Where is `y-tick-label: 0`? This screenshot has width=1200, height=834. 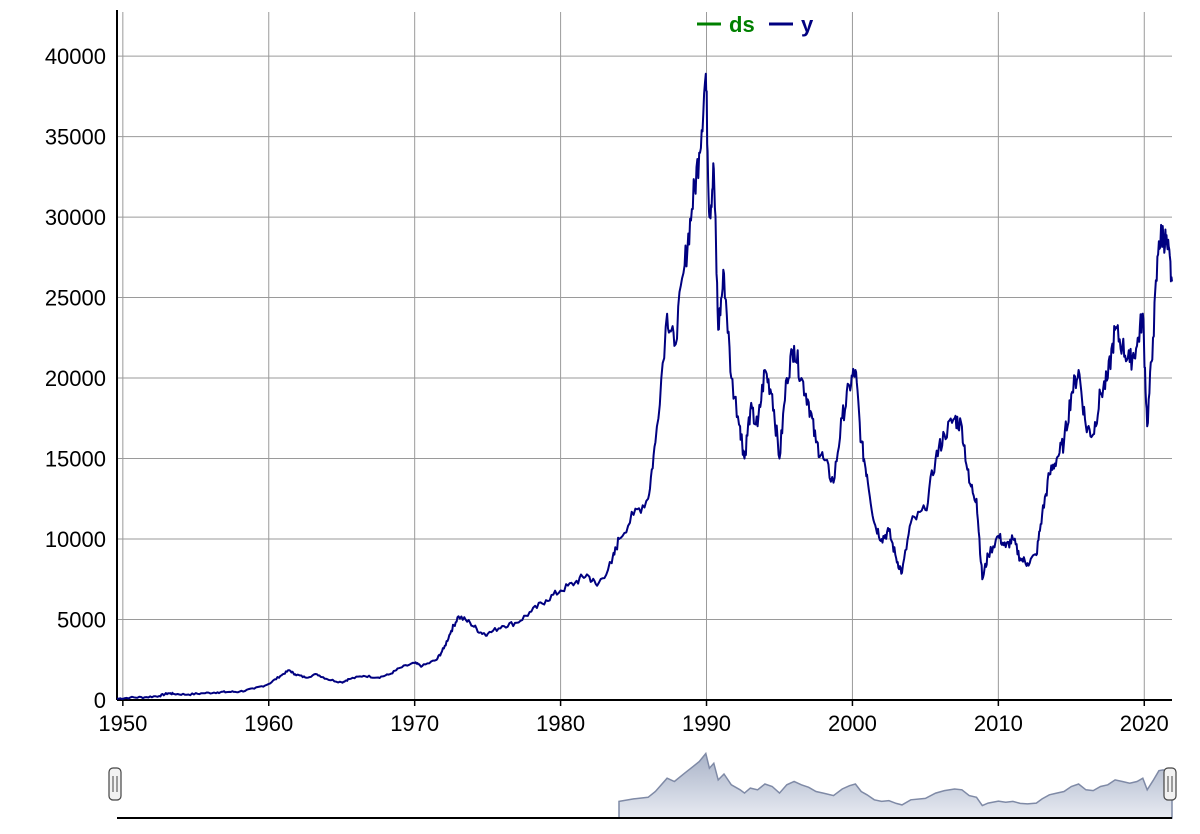 y-tick-label: 0 is located at coordinates (100, 700).